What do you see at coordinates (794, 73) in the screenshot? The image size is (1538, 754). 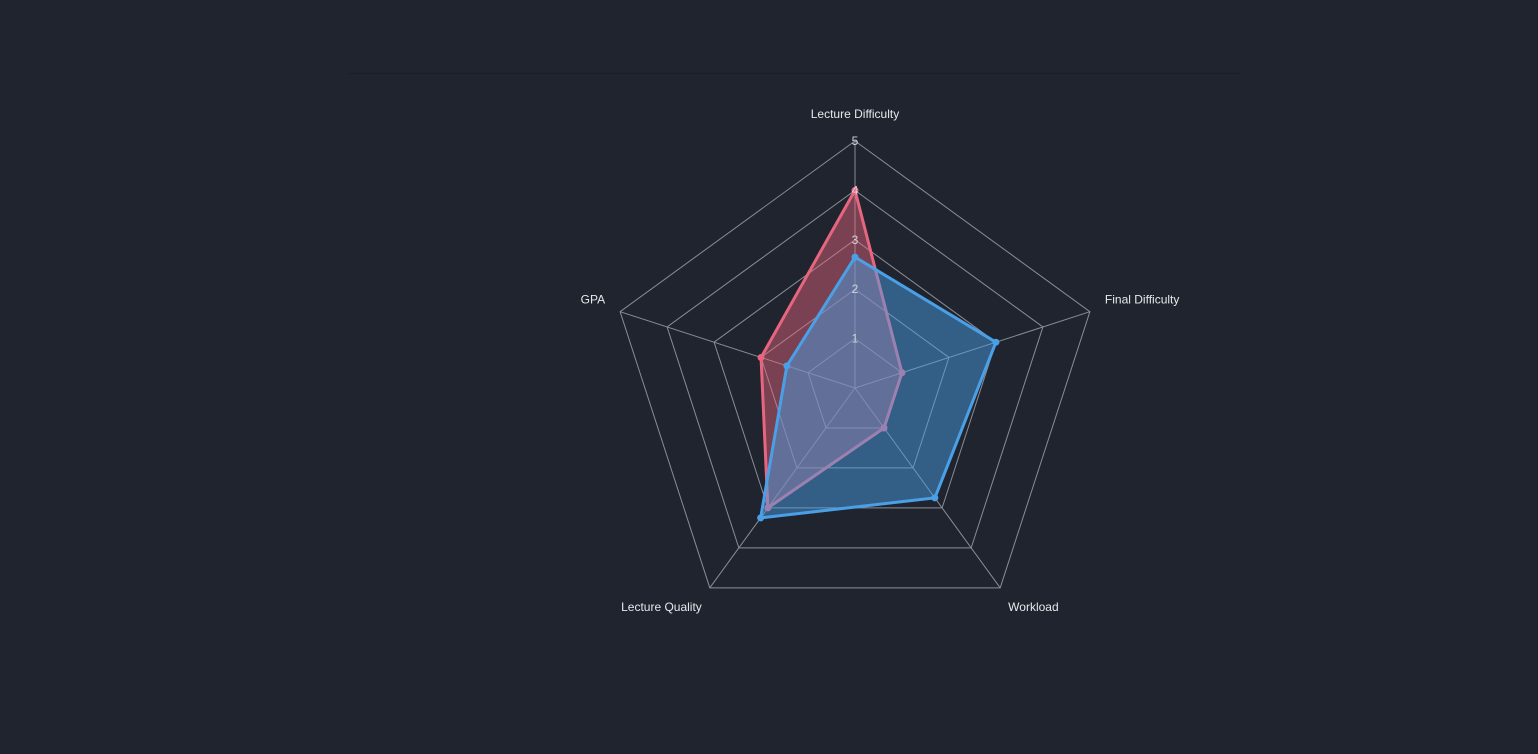 I see `top-divider` at bounding box center [794, 73].